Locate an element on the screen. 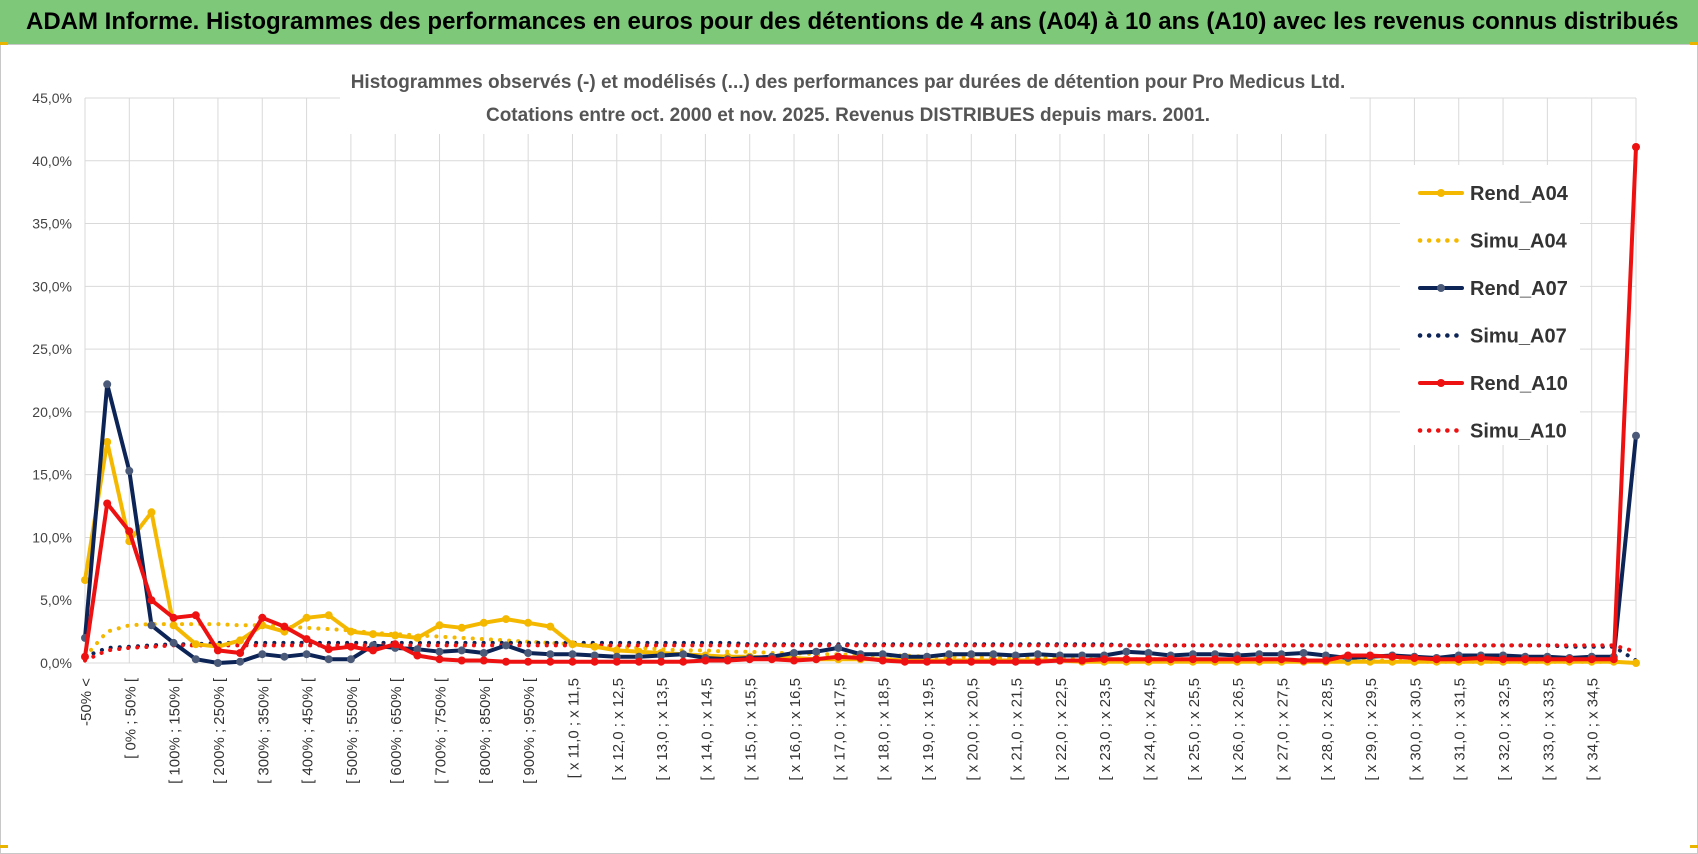 This screenshot has height=854, width=1698. legend-label: Simu_A04 is located at coordinates (1519, 242).